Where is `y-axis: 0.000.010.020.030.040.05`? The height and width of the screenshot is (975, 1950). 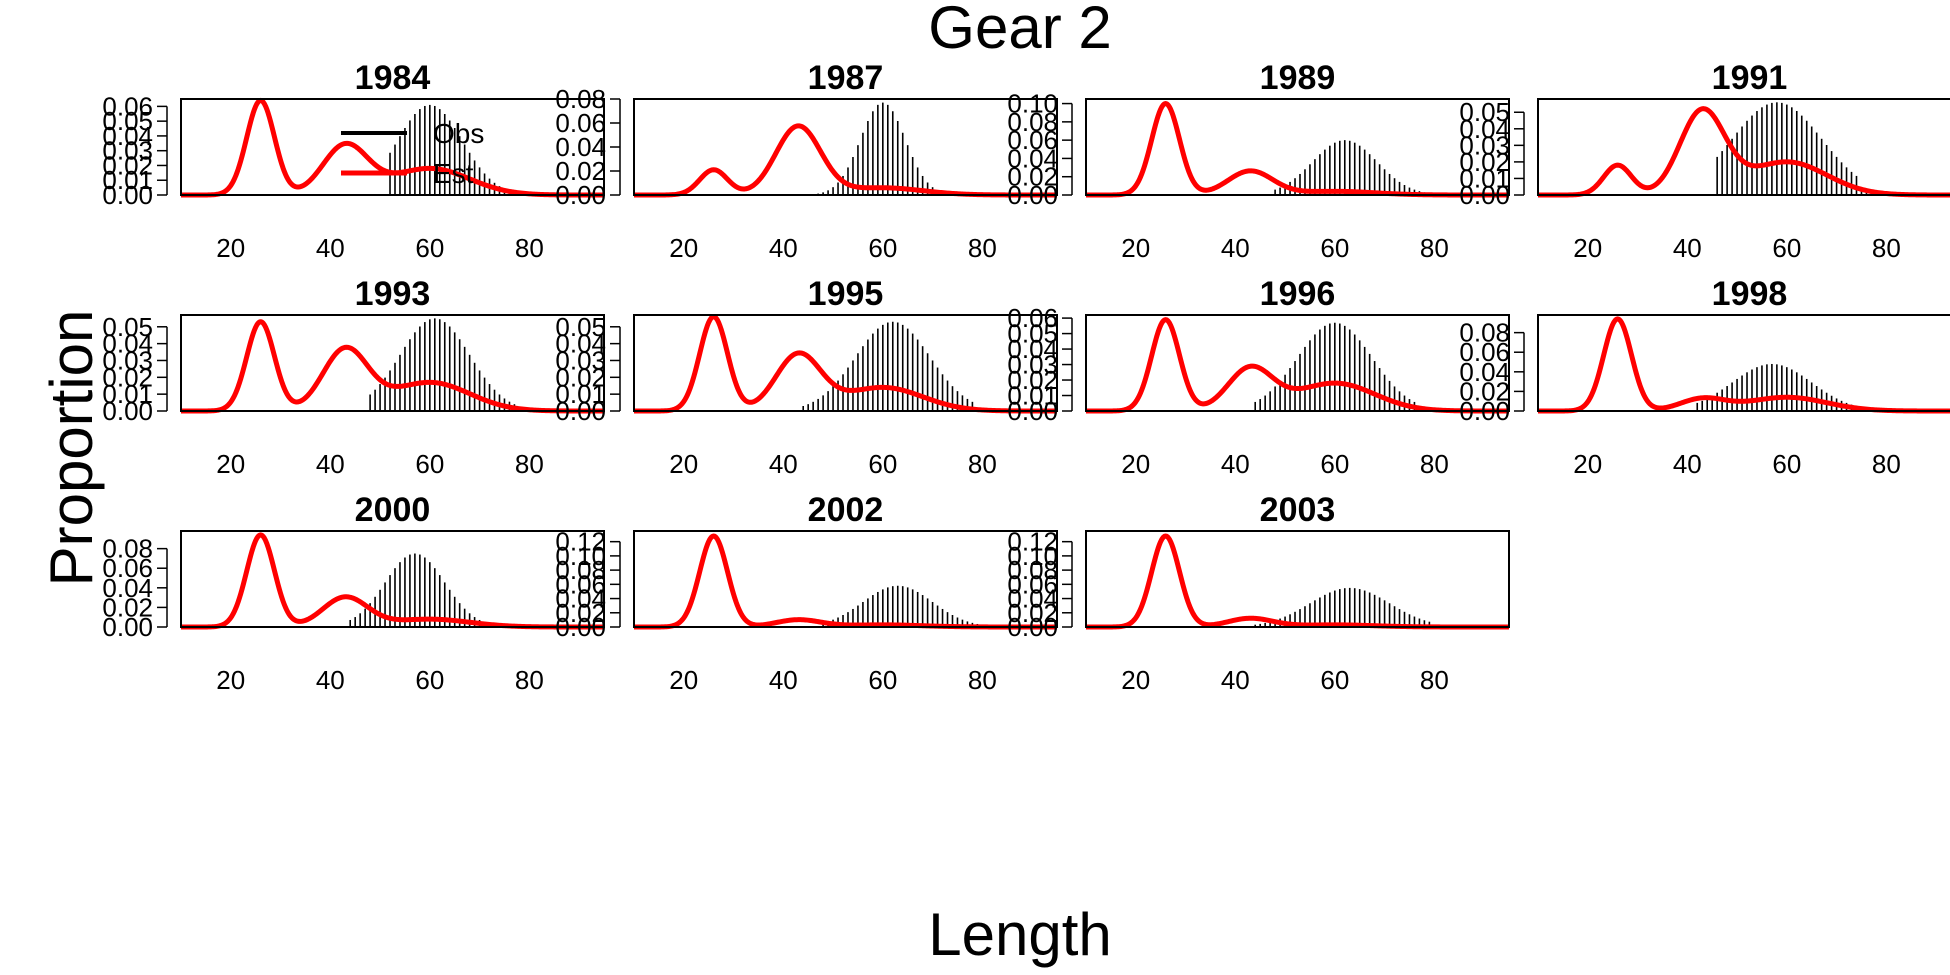
y-axis: 0.000.010.020.030.040.05 is located at coordinates (135, 369).